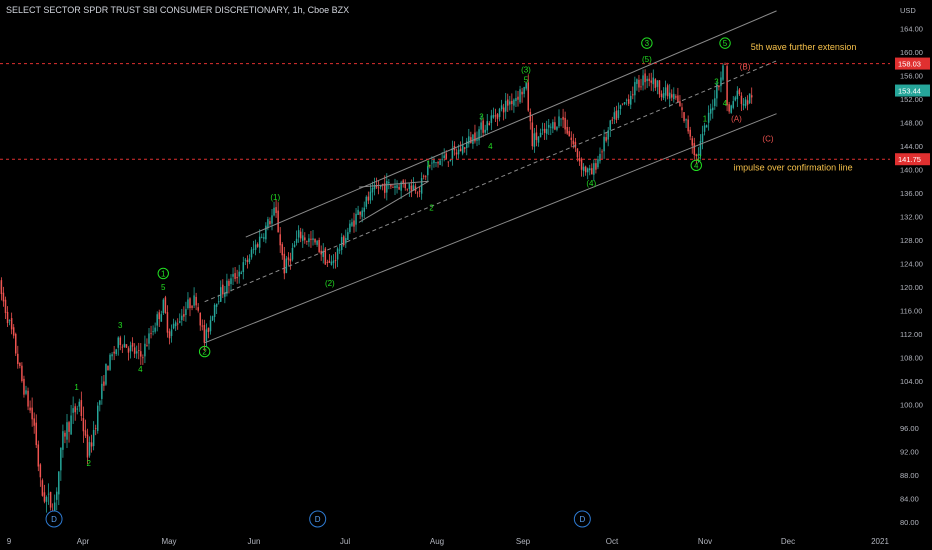 The image size is (932, 550). What do you see at coordinates (437, 541) in the screenshot?
I see `time-tick-label: Aug` at bounding box center [437, 541].